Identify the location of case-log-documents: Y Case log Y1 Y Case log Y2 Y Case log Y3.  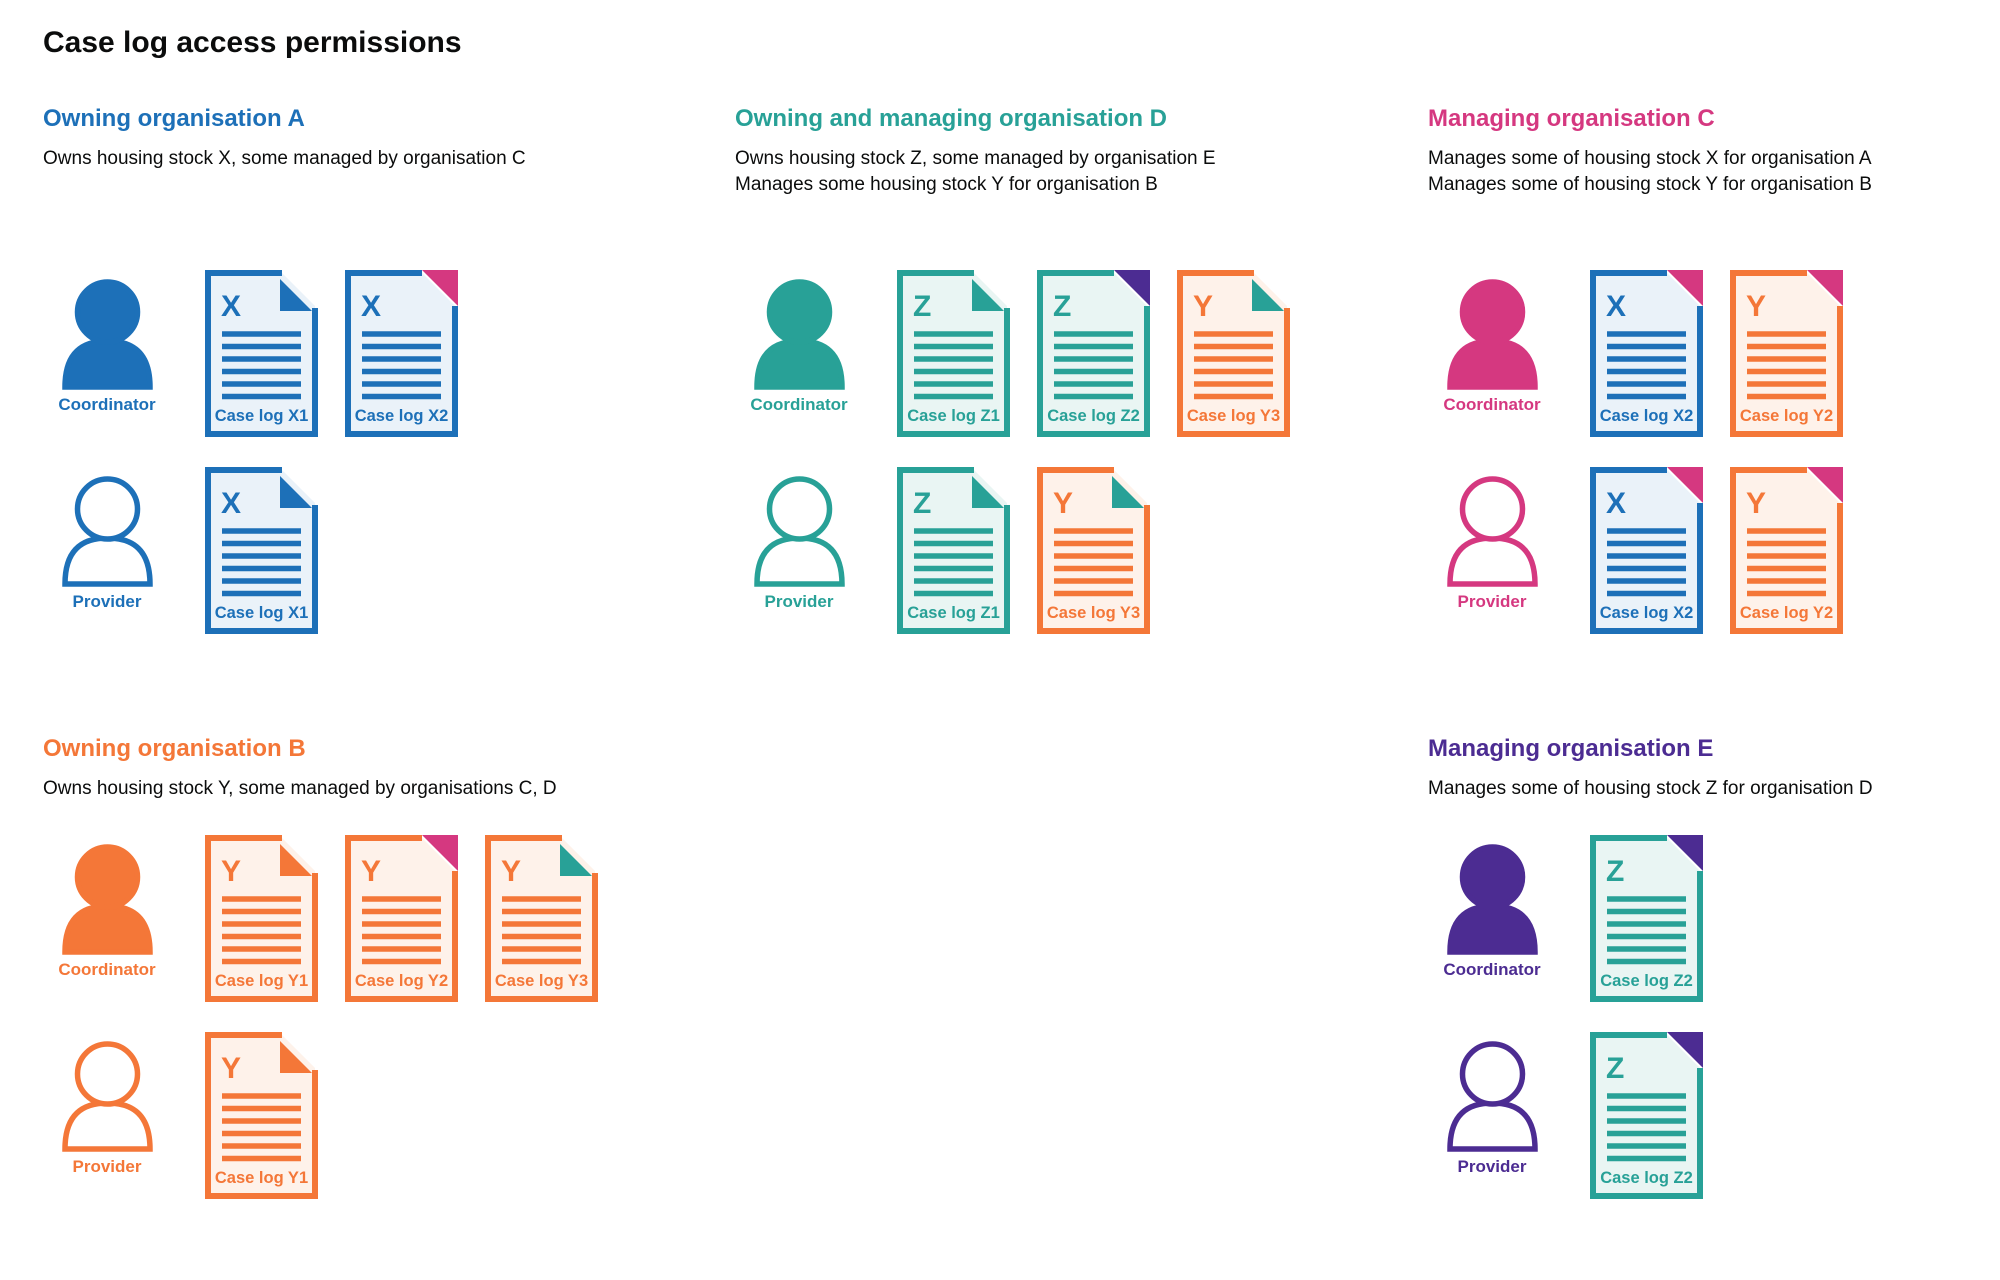
(401, 918).